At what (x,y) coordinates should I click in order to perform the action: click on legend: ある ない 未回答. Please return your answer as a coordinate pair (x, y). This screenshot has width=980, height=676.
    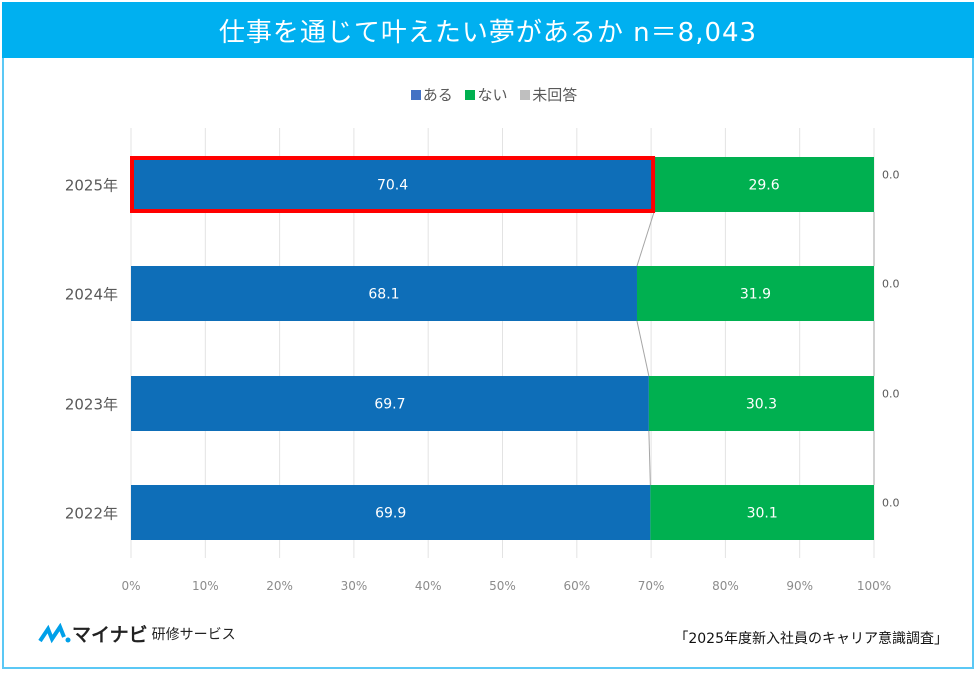
    Looking at the image, I should click on (490, 94).